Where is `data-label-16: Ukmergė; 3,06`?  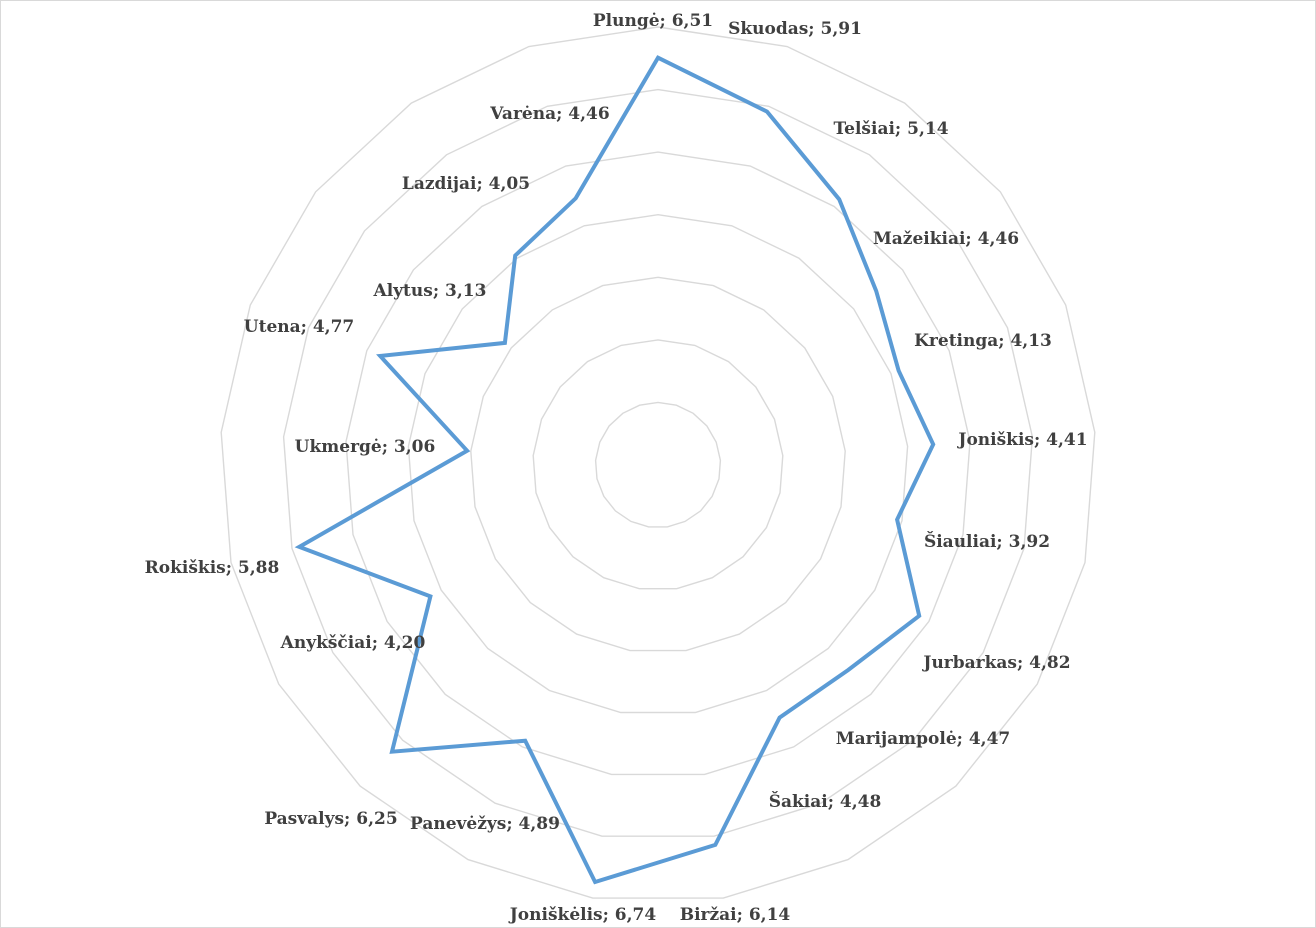 data-label-16: Ukmergė; 3,06 is located at coordinates (365, 447).